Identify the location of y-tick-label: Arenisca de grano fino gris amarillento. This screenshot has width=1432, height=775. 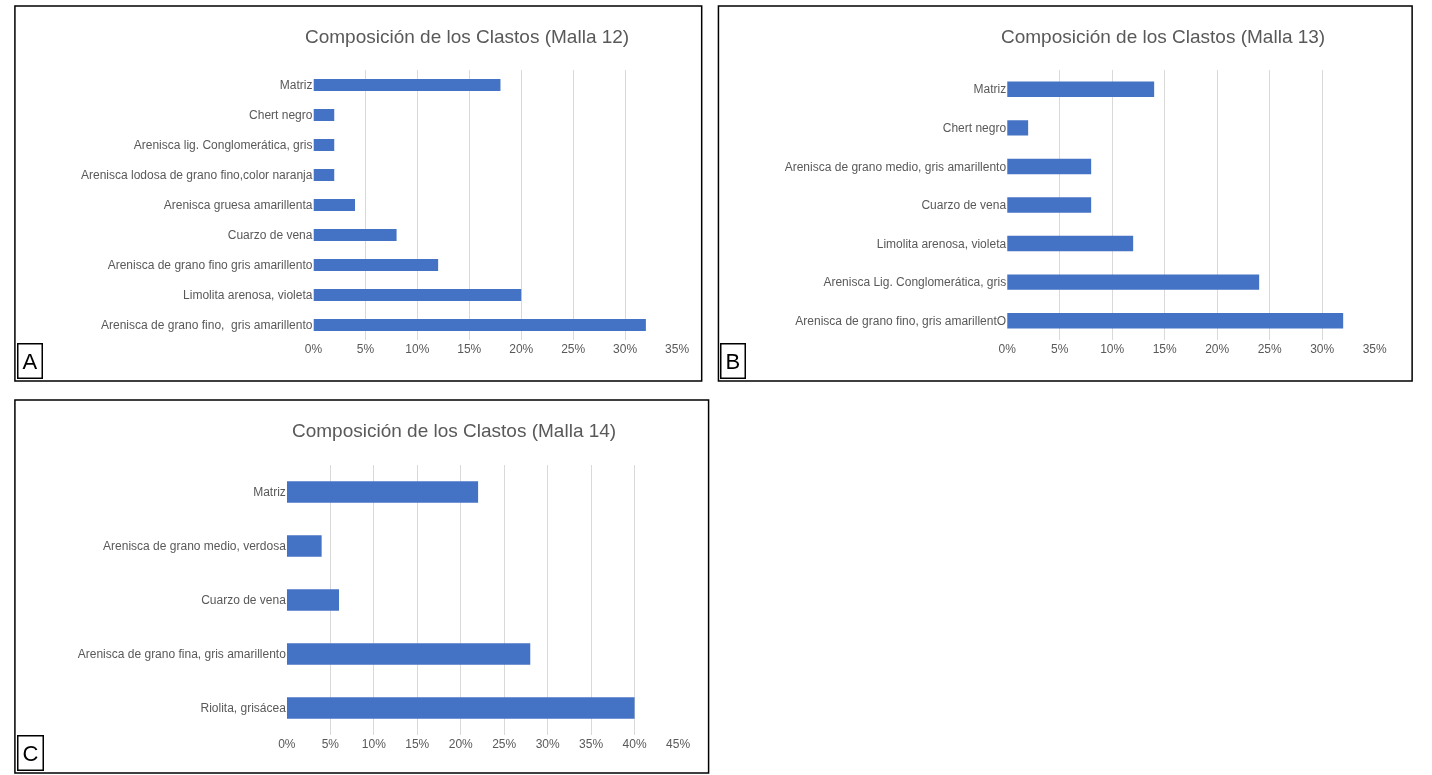
(210, 265).